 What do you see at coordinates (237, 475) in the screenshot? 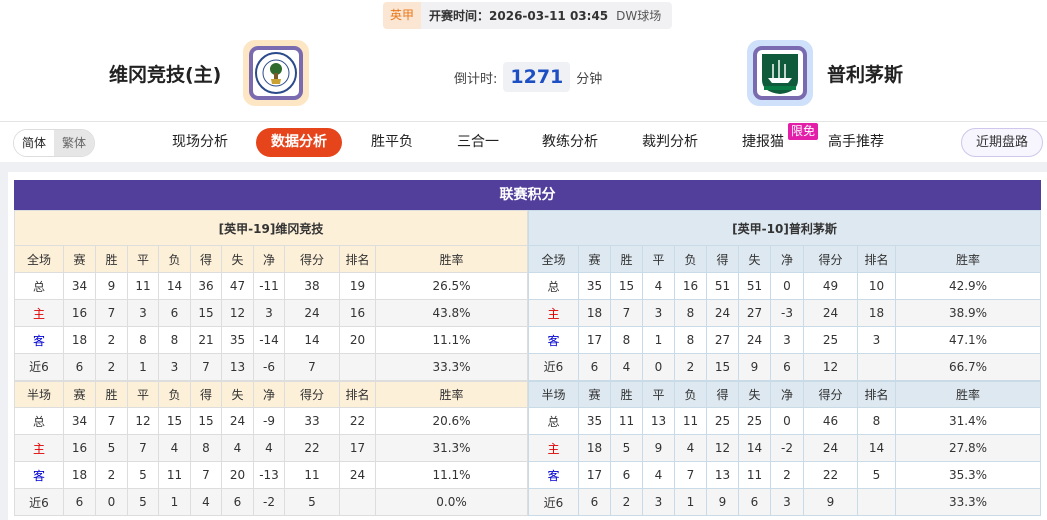
I see `stat-cell: 20` at bounding box center [237, 475].